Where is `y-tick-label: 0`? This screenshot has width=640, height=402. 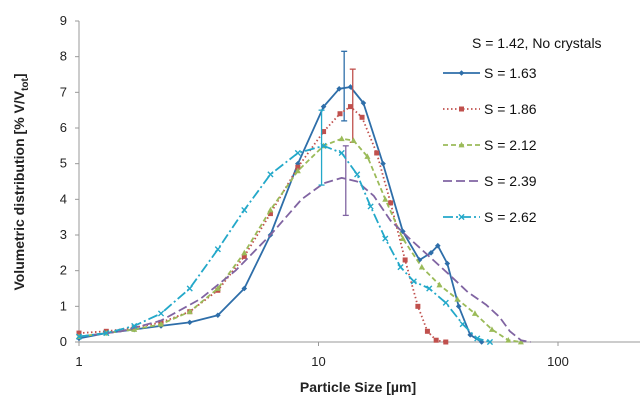
y-tick-label: 0 is located at coordinates (63, 341).